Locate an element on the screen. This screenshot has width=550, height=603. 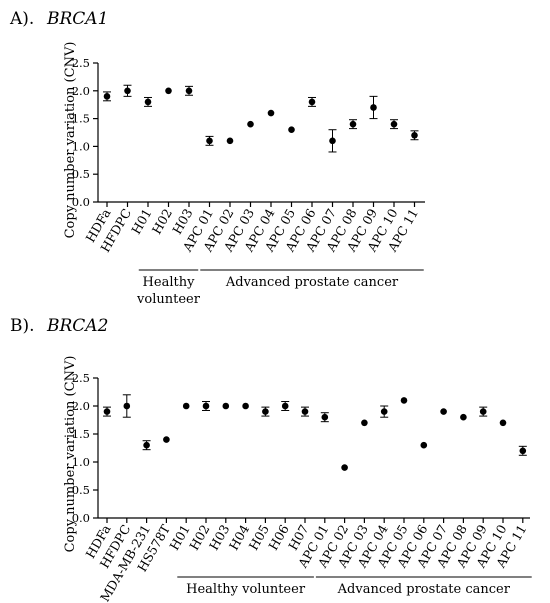
panel-b-y-tick-label: 2.0 is located at coordinates (81, 406).